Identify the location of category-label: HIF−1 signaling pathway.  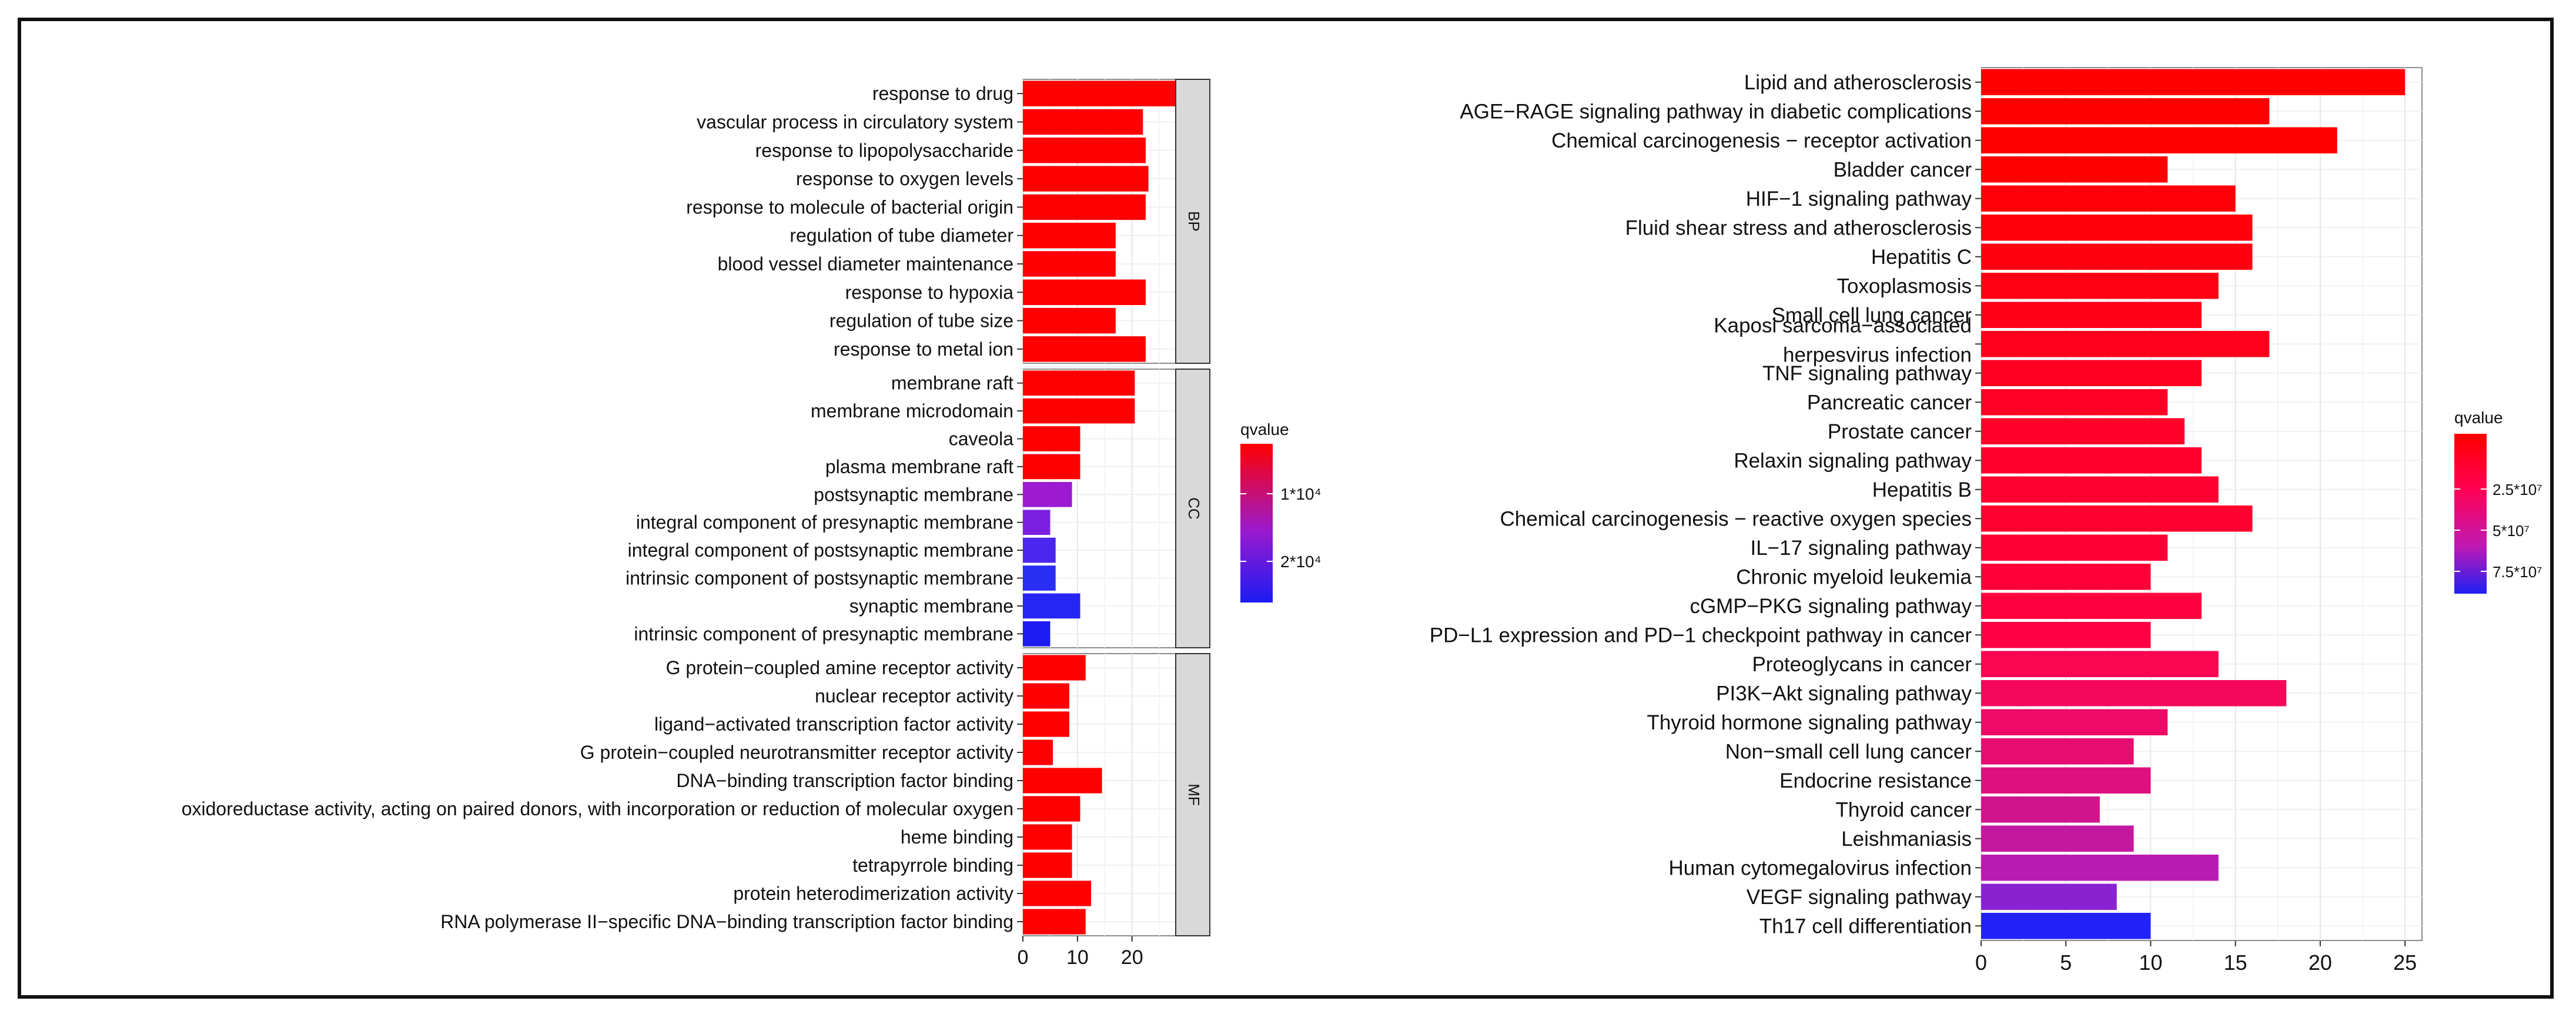
(1859, 199).